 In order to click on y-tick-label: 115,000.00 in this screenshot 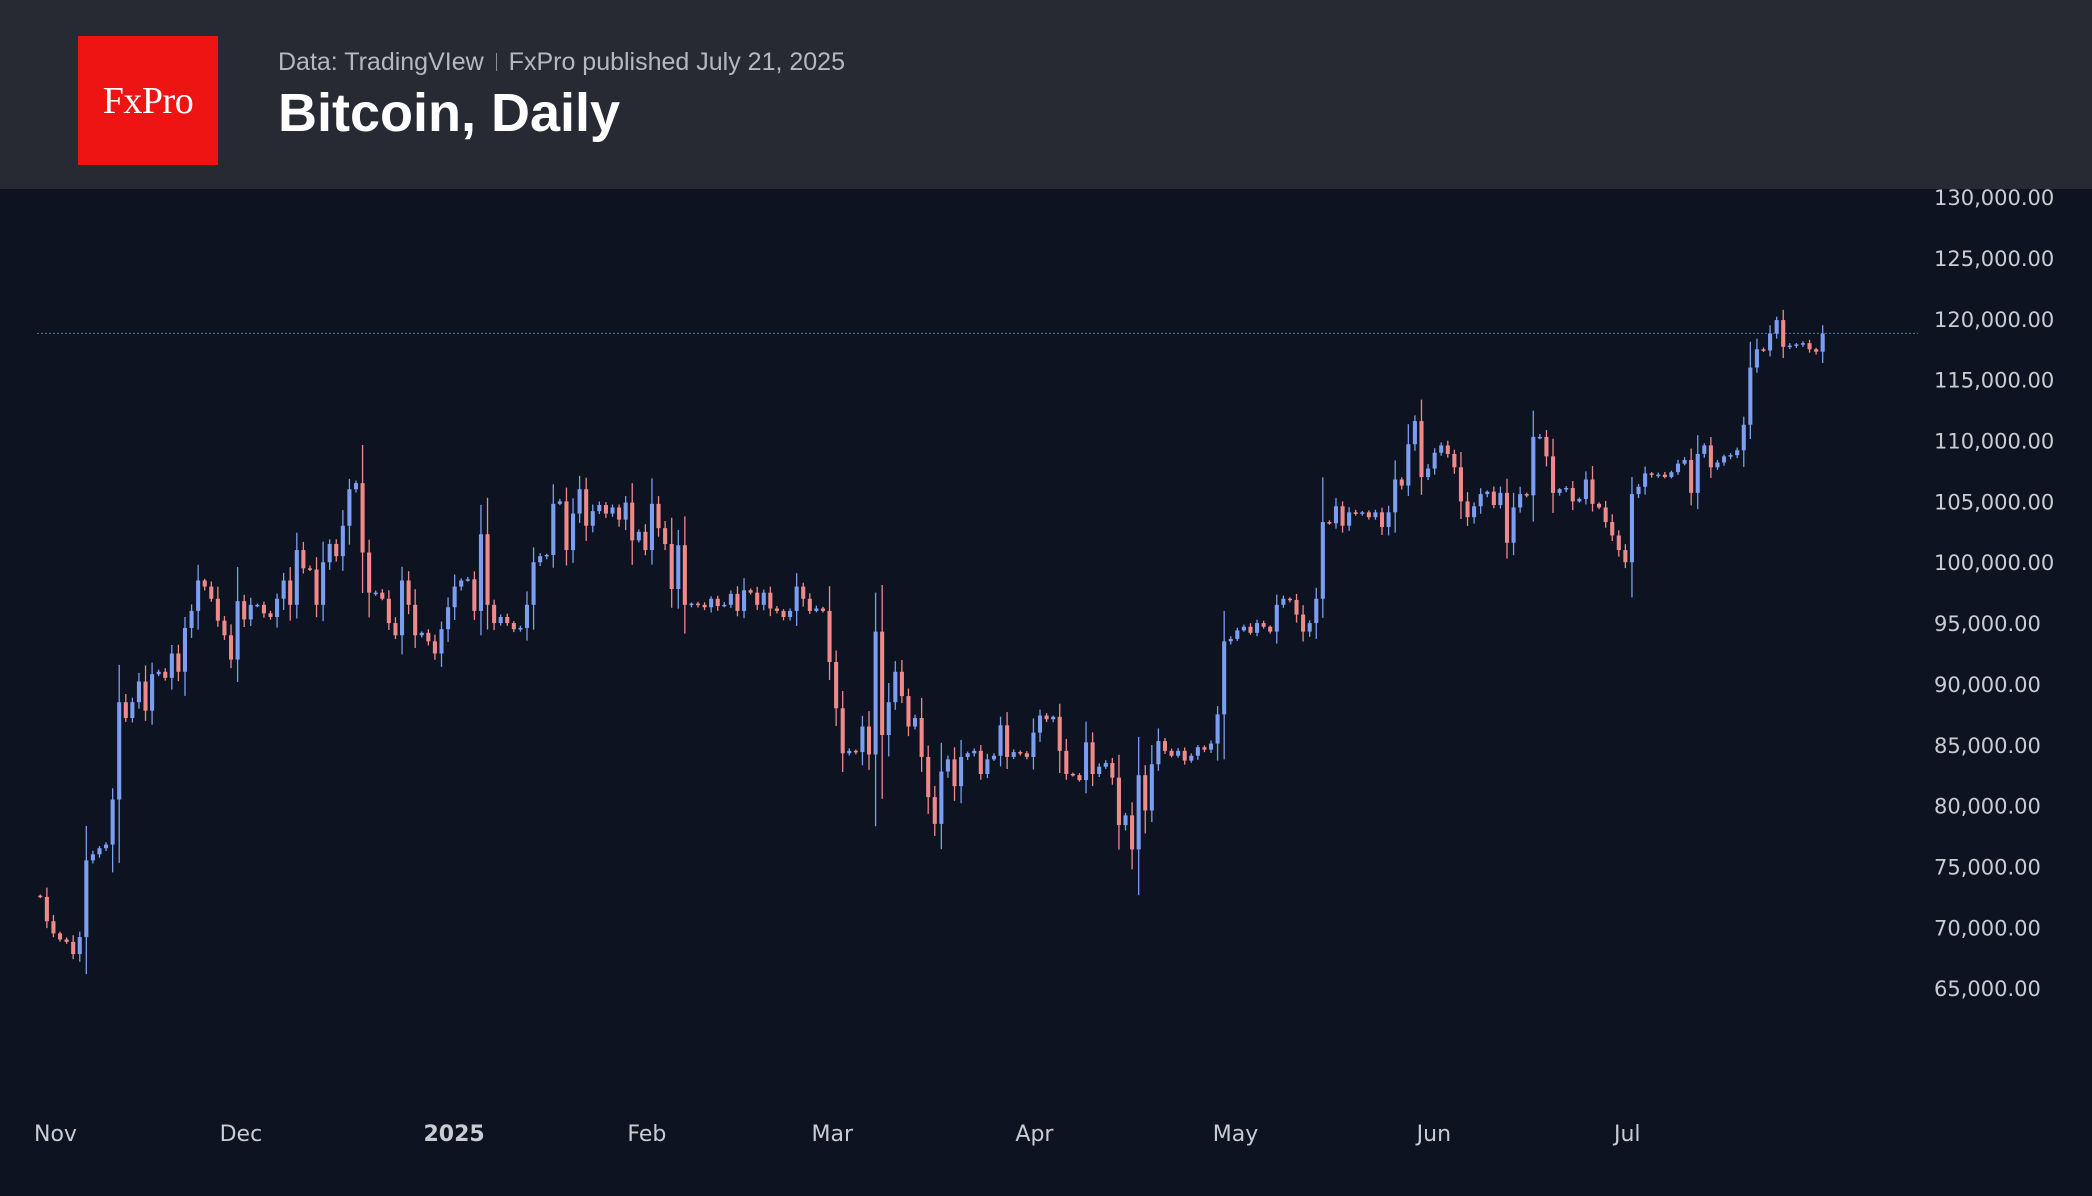, I will do `click(1994, 381)`.